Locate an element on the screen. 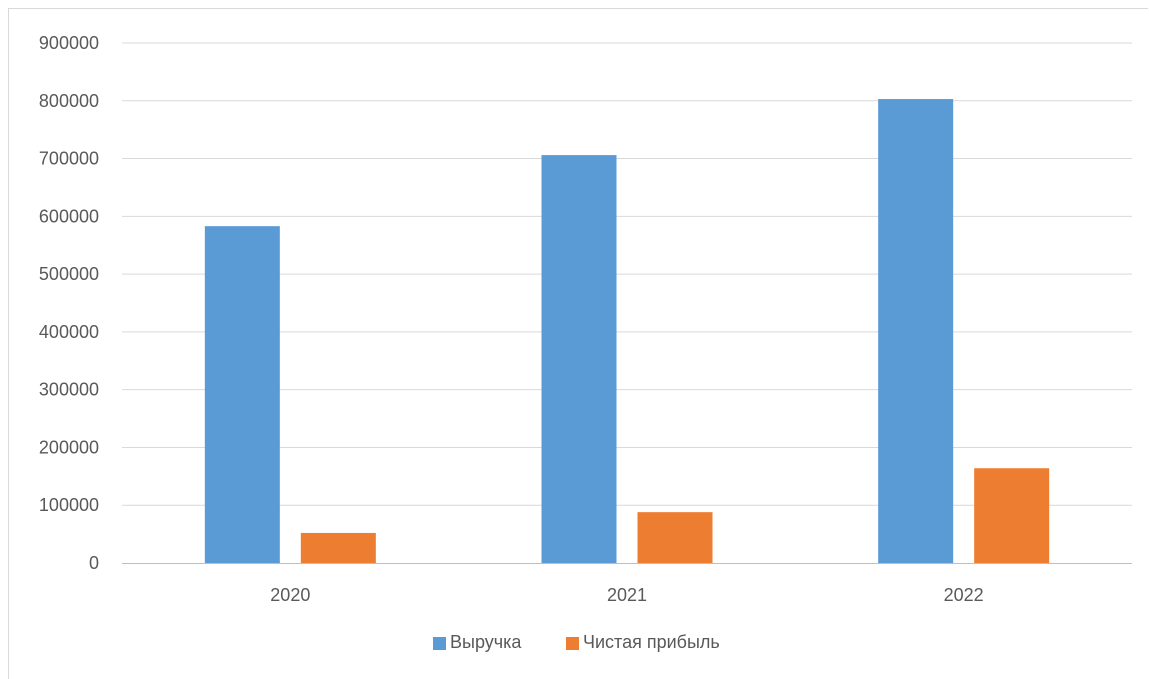 Image resolution: width=1149 pixels, height=679 pixels. x-axis-tick-labels: 2020 2021 2022 is located at coordinates (626, 595).